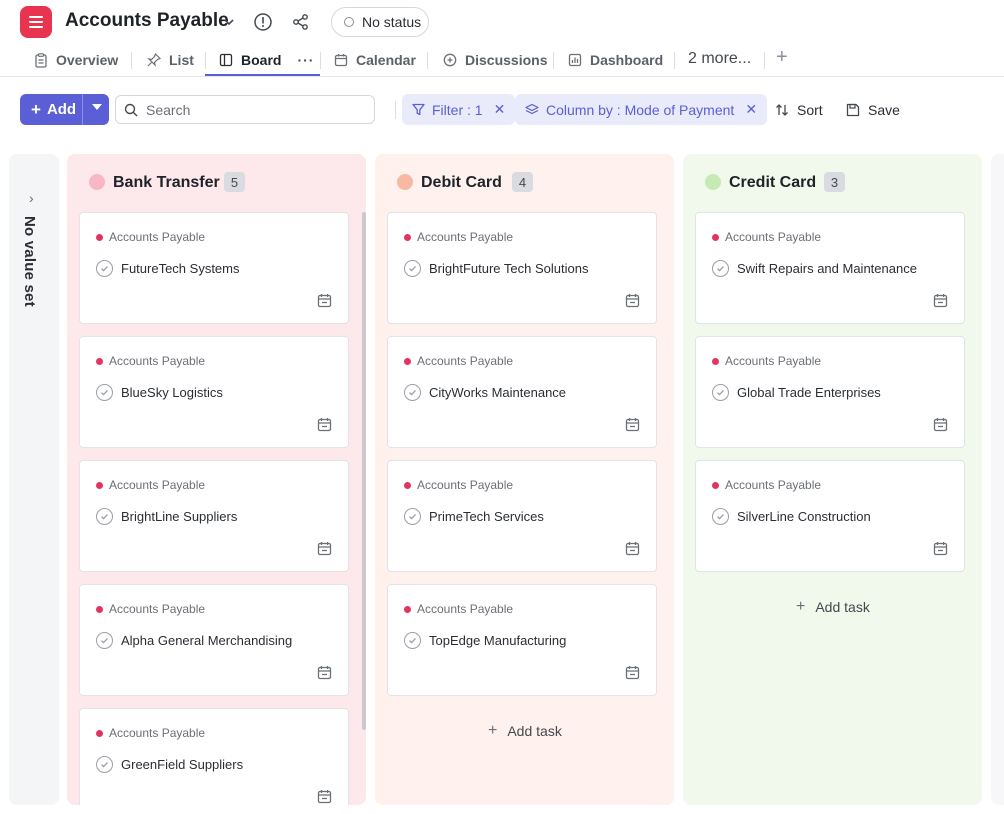 This screenshot has height=814, width=1004. I want to click on column-header: Bank Transfer 5, so click(216, 183).